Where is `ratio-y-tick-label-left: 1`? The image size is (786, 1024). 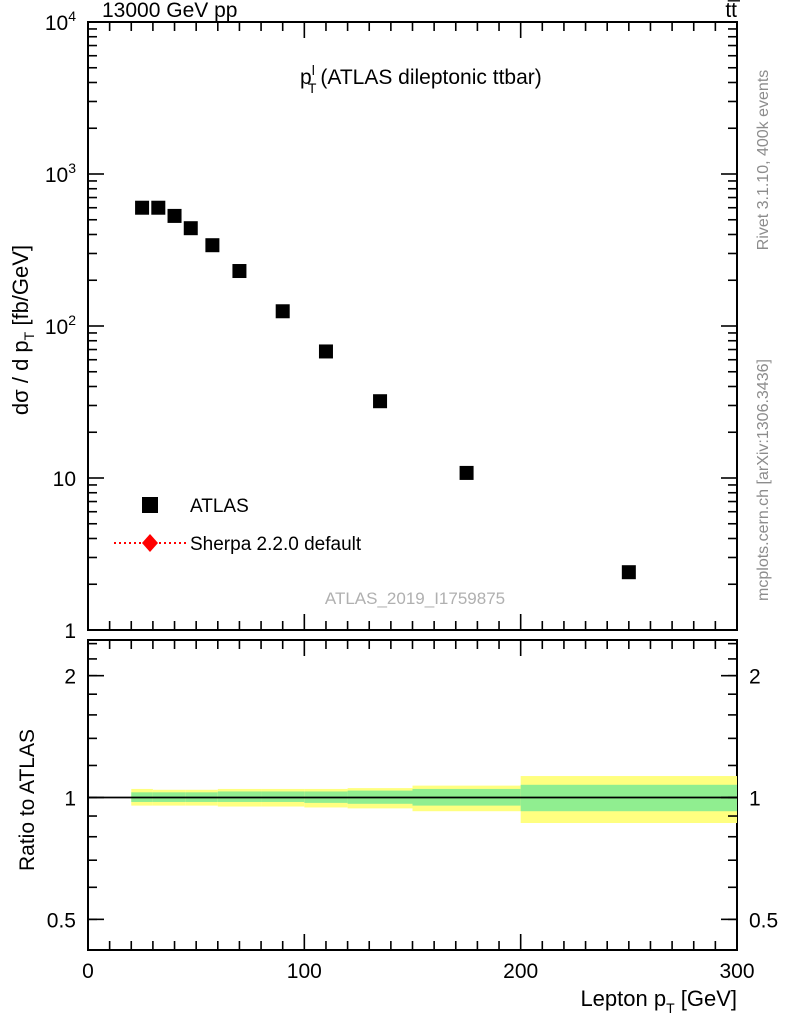 ratio-y-tick-label-left: 1 is located at coordinates (70, 799).